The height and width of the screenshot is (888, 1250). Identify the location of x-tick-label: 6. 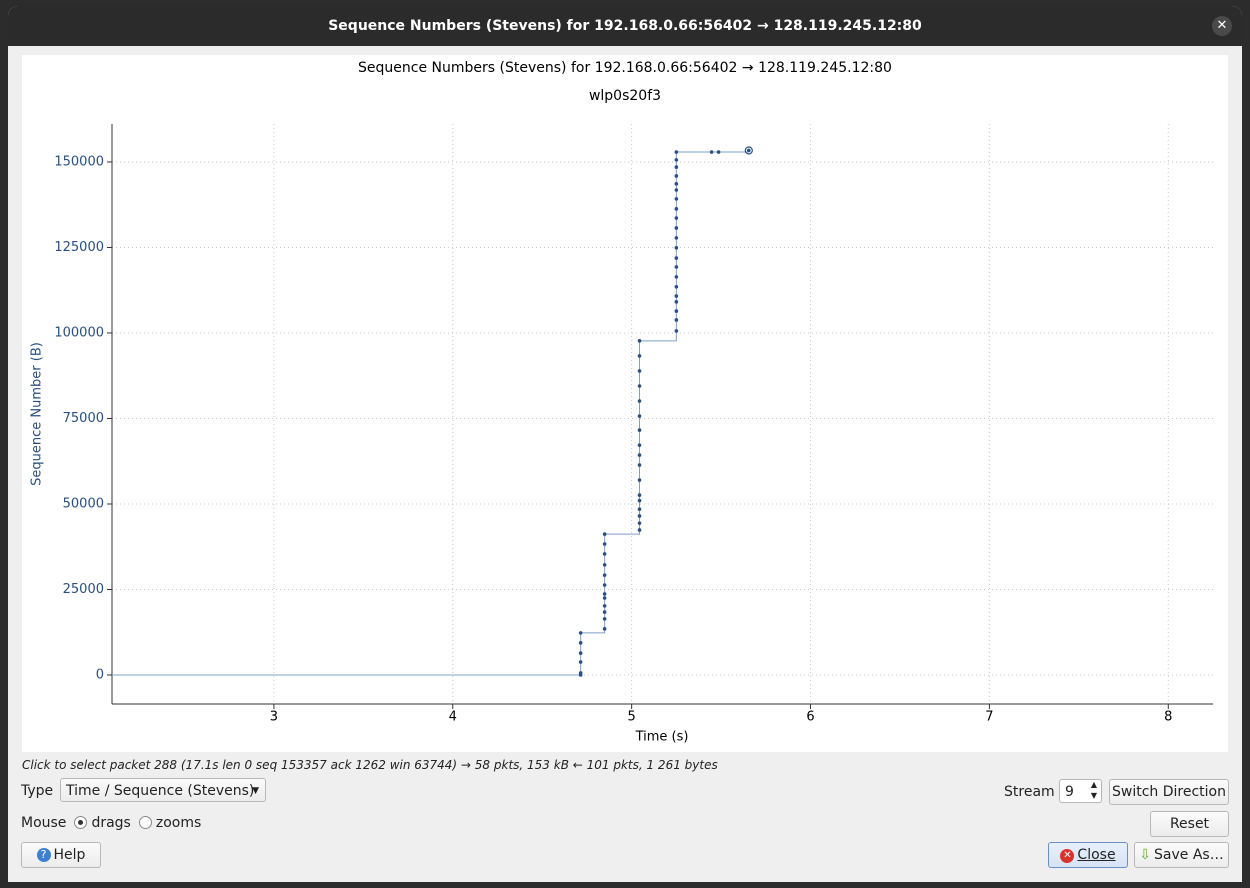
(810, 717).